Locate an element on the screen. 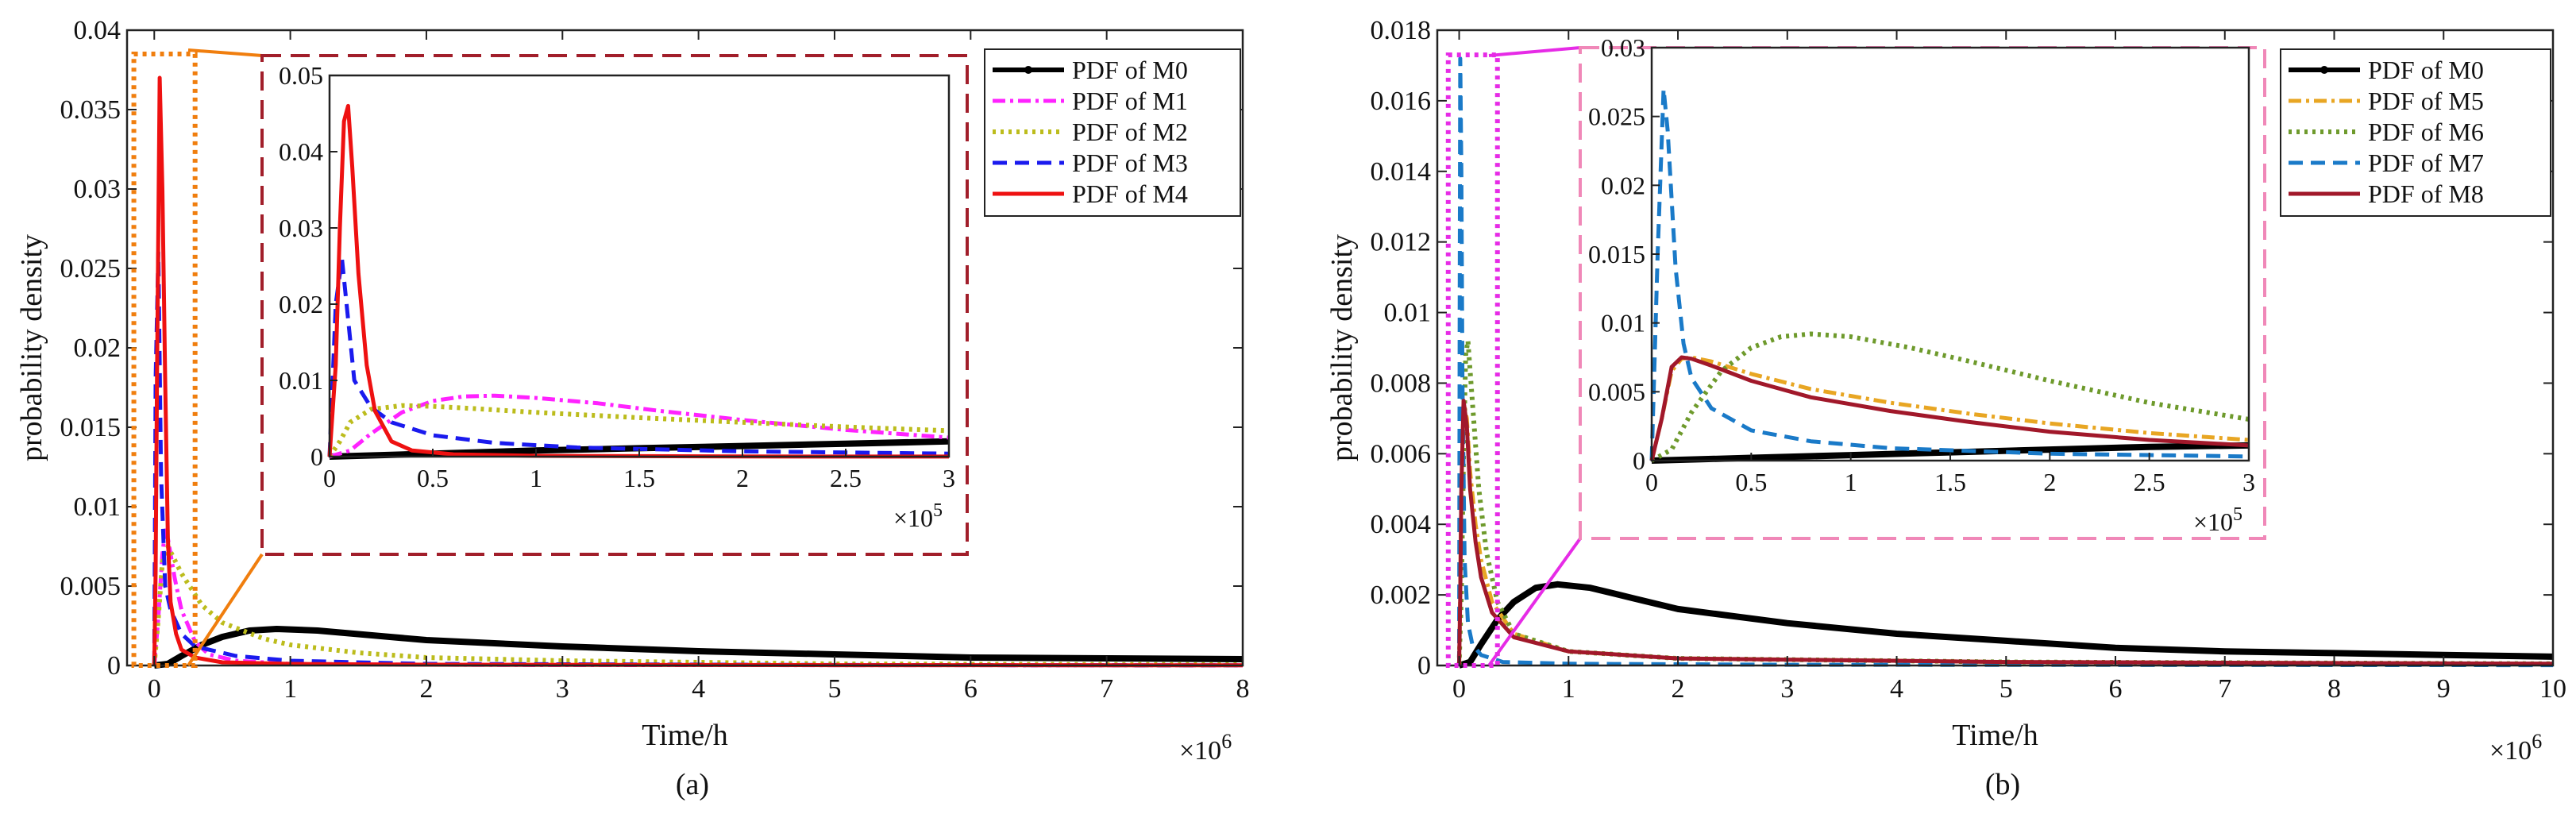 The image size is (2576, 814). panel-b-inset-x-tick-label: 0.5 is located at coordinates (1751, 482).